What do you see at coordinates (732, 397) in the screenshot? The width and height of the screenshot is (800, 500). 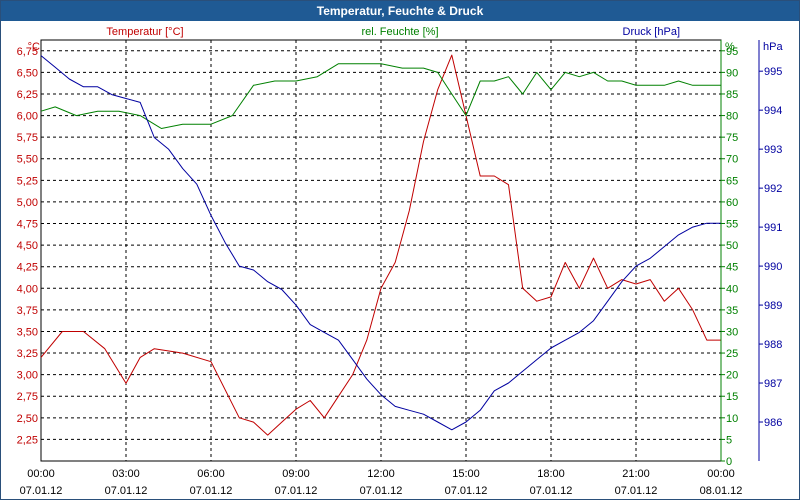 I see `humidity-tick-label: 15` at bounding box center [732, 397].